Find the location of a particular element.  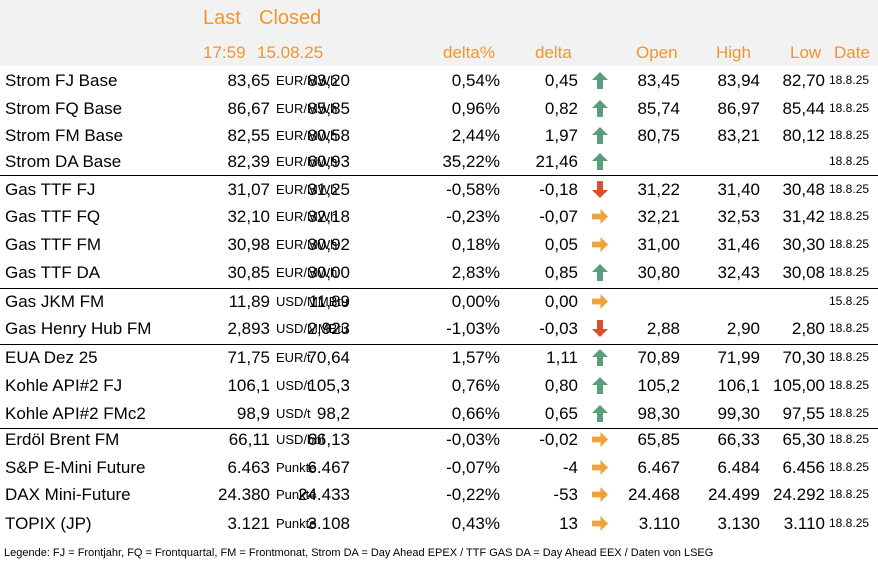

header-date: Date is located at coordinates (852, 52).